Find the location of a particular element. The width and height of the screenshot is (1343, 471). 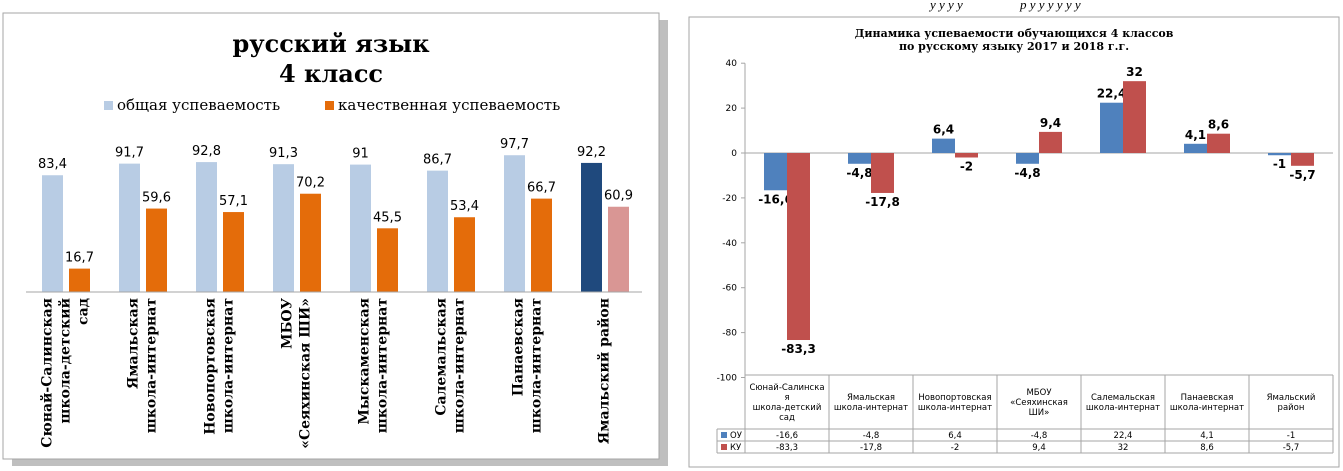

table-header-line: сад is located at coordinates (787, 418).